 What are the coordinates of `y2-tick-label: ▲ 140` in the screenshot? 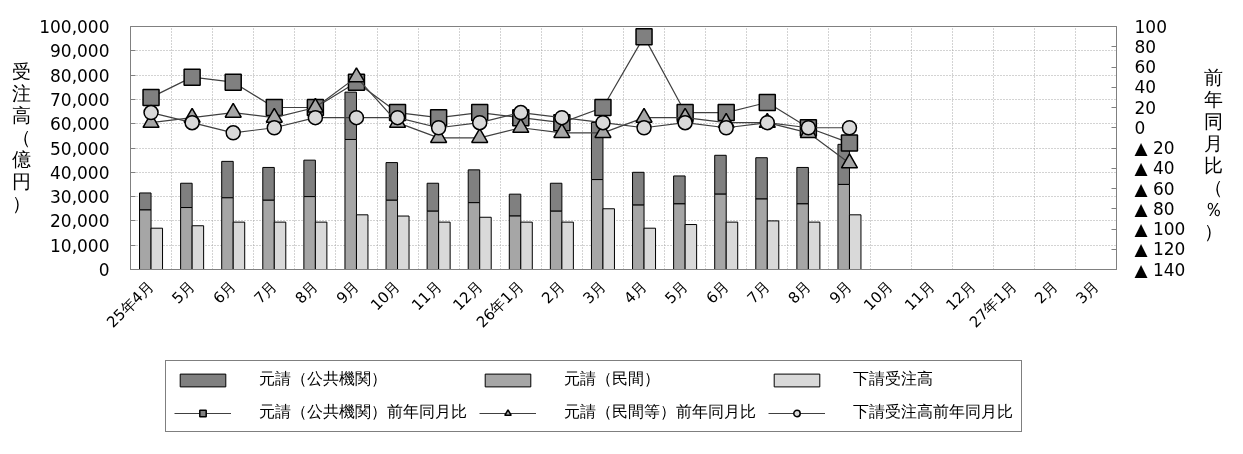 It's located at (1160, 269).